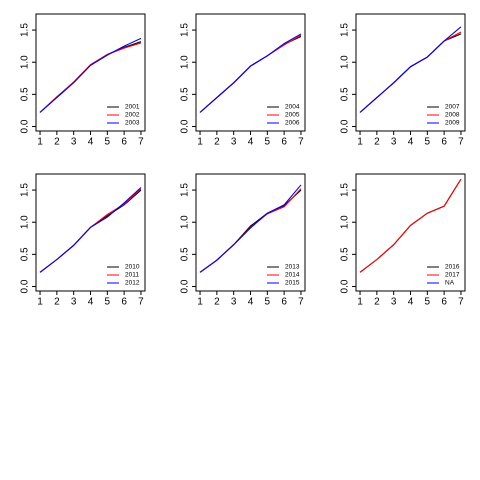 This screenshot has width=480, height=480. I want to click on legend-label: 2009, so click(452, 123).